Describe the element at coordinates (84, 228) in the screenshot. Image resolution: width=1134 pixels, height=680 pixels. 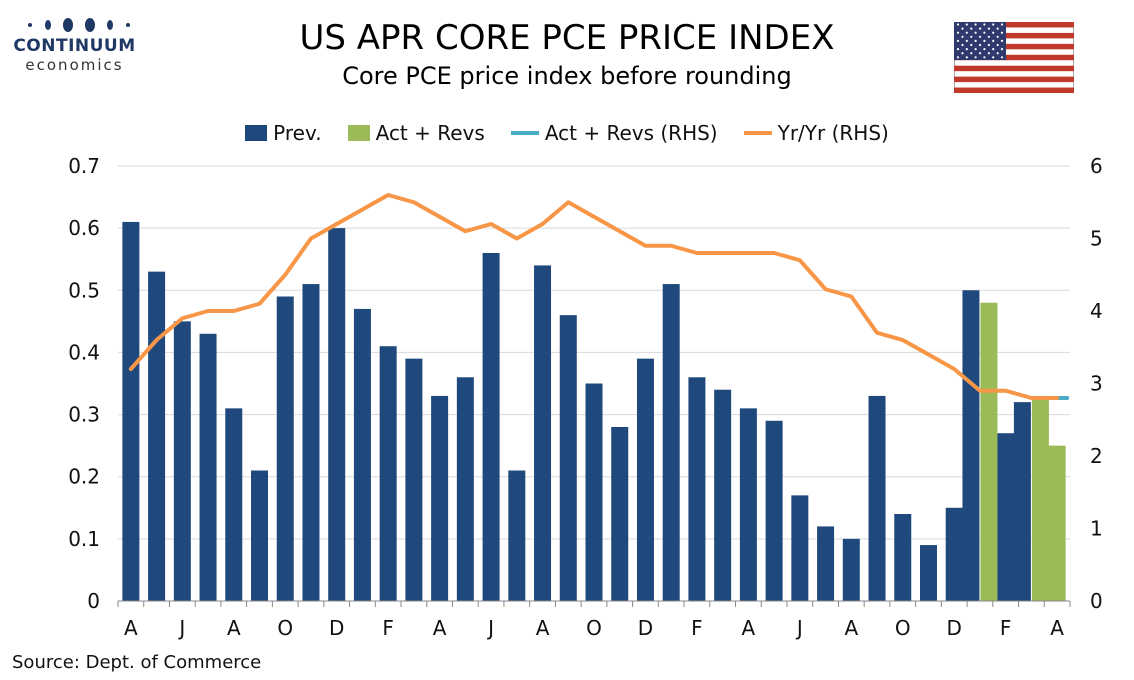
I see `y-left-tick-label: 0.6` at that location.